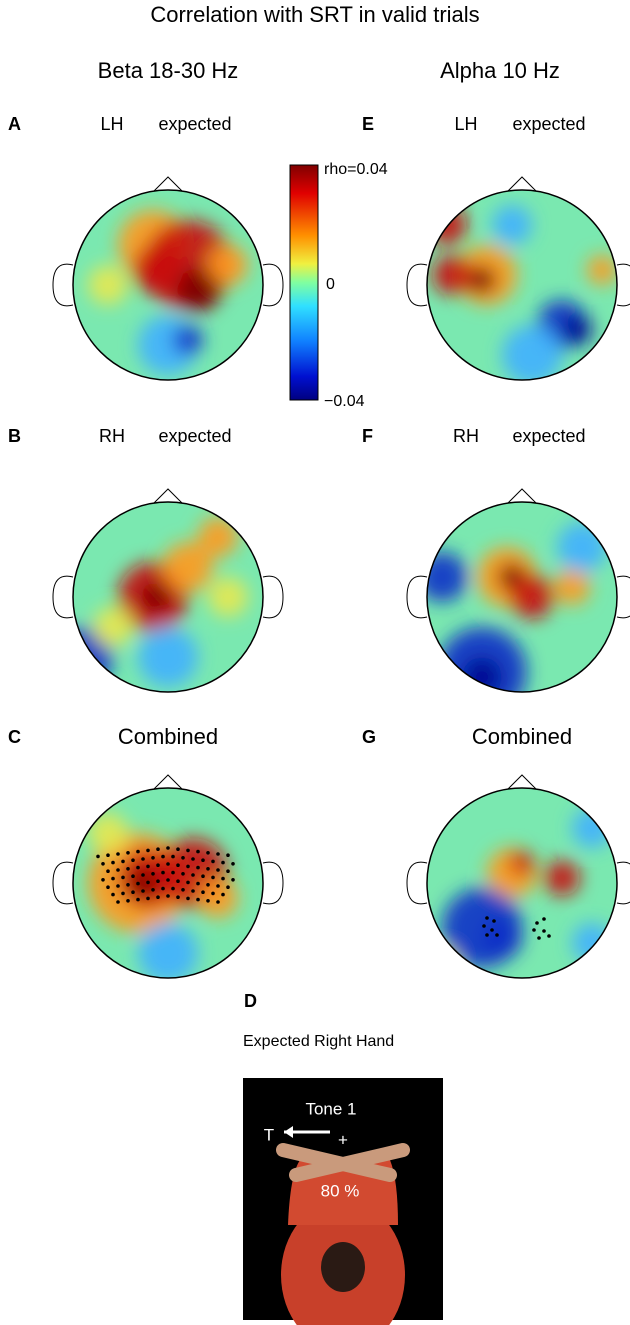 The height and width of the screenshot is (1325, 630). What do you see at coordinates (465, 124) in the screenshot?
I see `hemisphere-label: LH` at bounding box center [465, 124].